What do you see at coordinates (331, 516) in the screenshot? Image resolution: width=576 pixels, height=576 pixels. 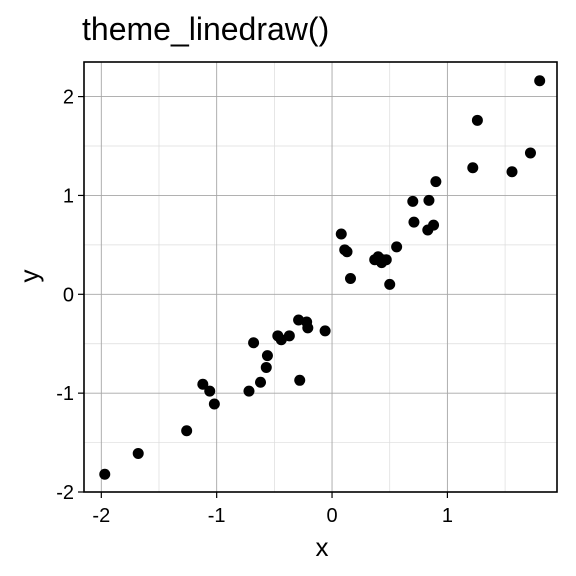 I see `x-tick-label: 0` at bounding box center [331, 516].